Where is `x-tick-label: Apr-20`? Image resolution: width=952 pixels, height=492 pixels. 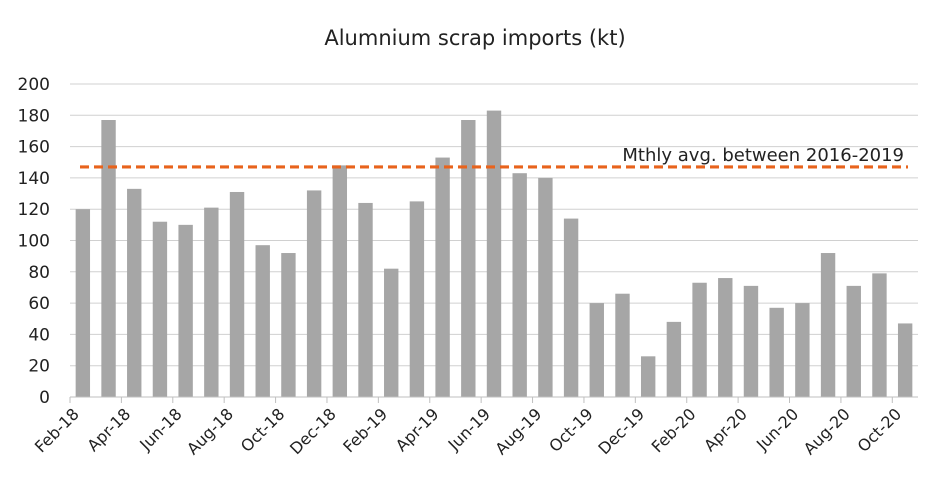
x-tick-label: Apr-20 is located at coordinates (725, 429).